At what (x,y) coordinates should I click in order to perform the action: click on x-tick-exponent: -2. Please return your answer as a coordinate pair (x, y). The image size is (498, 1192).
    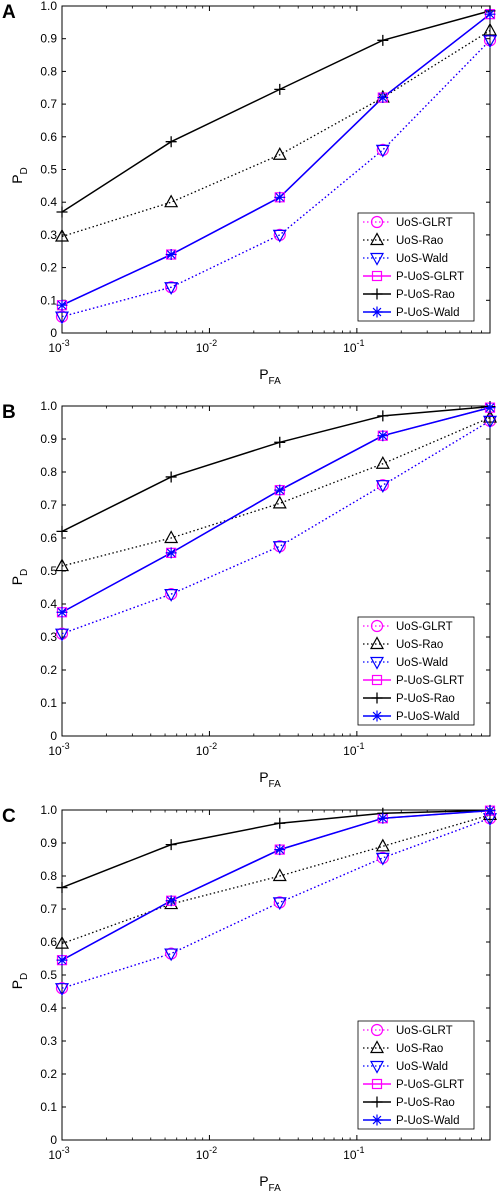
    Looking at the image, I should click on (213, 1150).